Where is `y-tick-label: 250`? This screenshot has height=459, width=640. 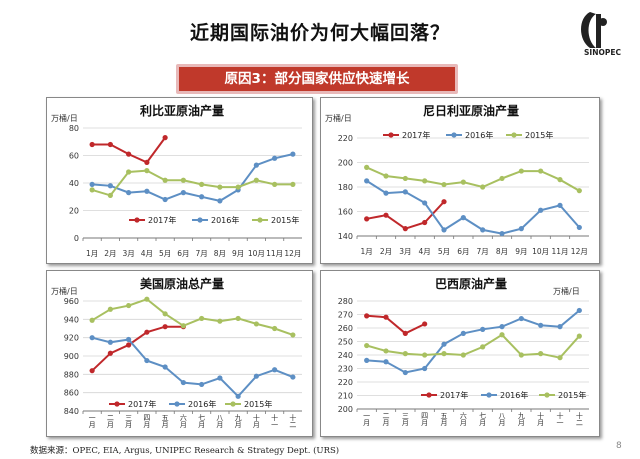 y-tick-label: 250 is located at coordinates (345, 342).